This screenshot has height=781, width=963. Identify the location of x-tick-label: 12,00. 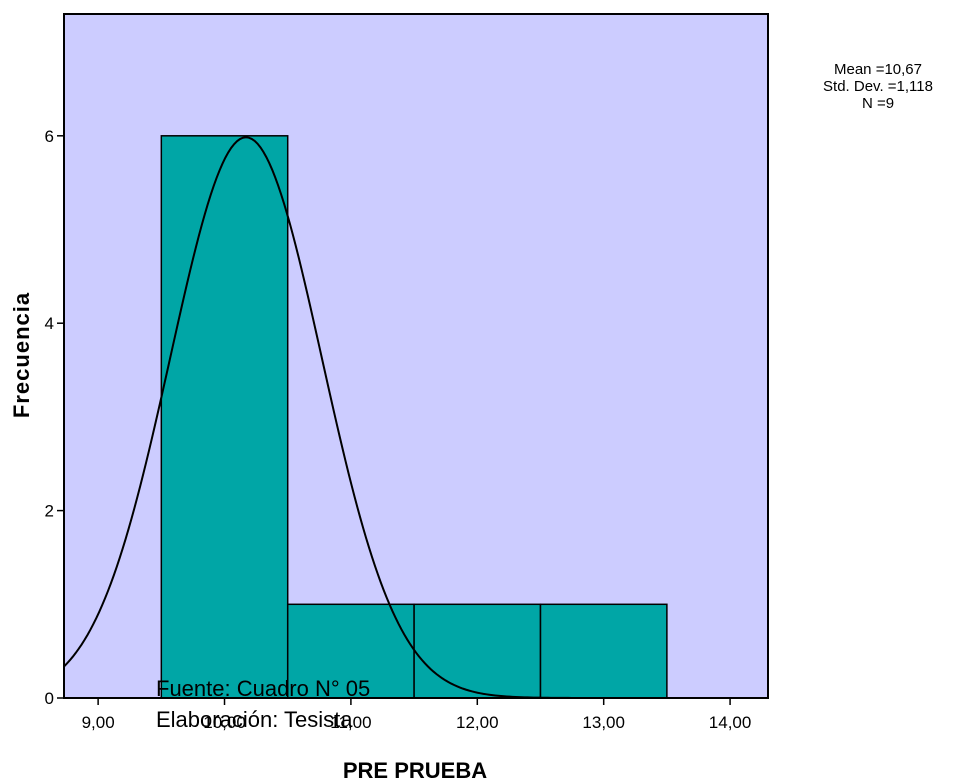
(477, 722).